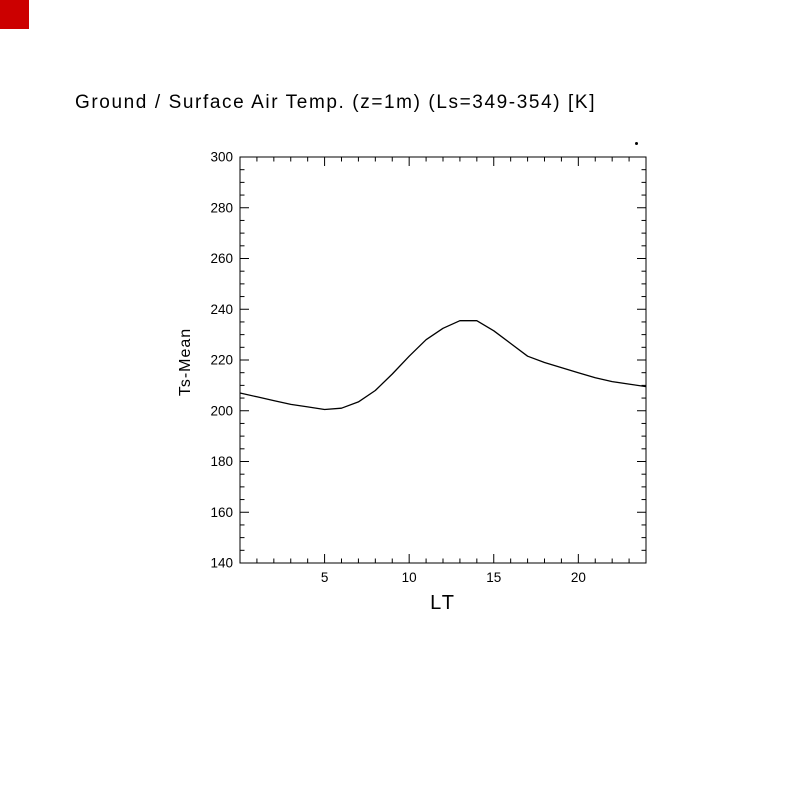 This screenshot has height=804, width=804. Describe the element at coordinates (221, 512) in the screenshot. I see `y-tick-label: 160` at that location.